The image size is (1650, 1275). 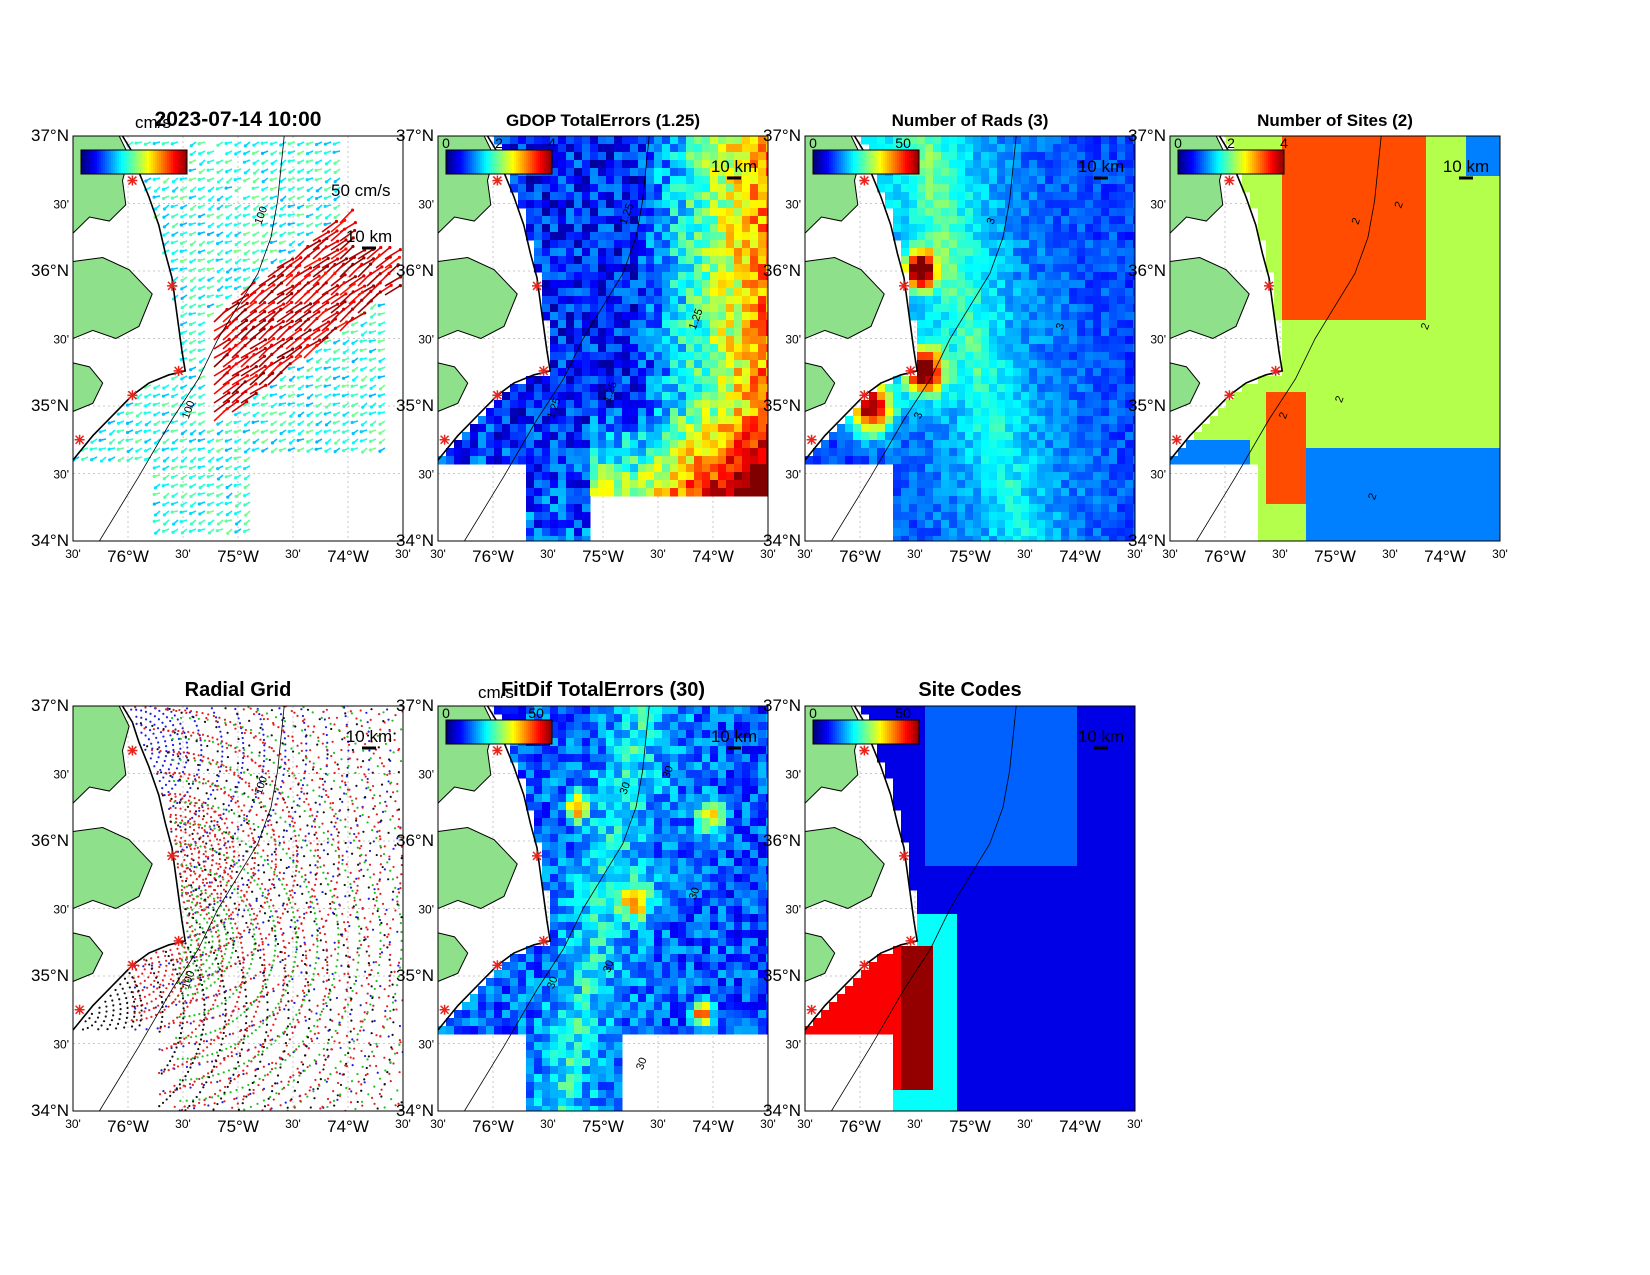 I want to click on colorbar: 0 50 cm/s, so click(x=497, y=714).